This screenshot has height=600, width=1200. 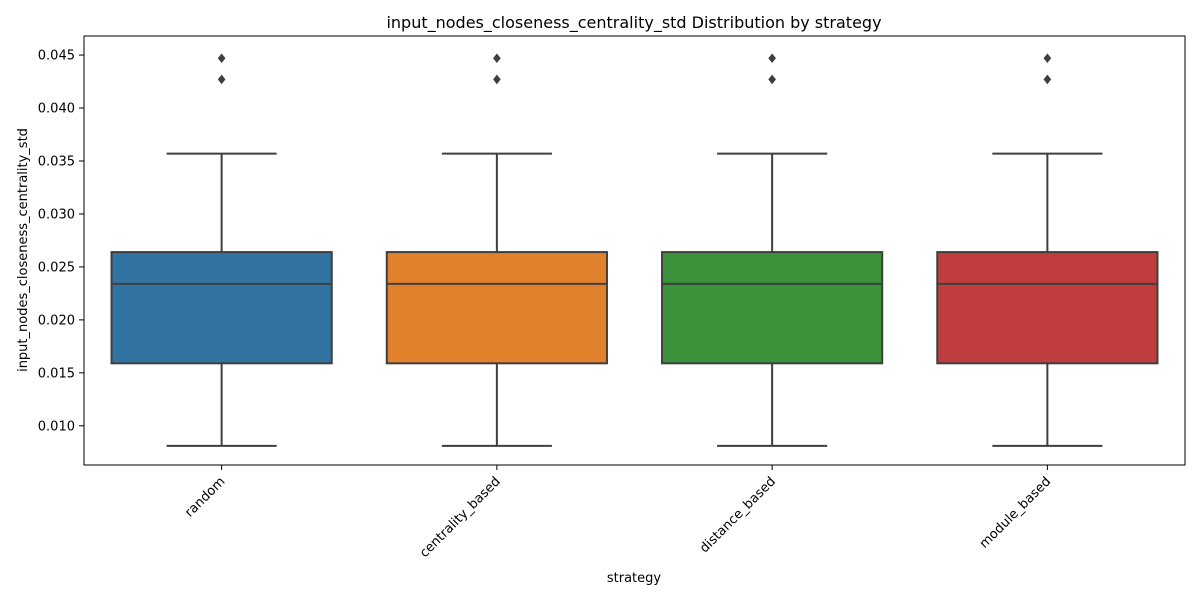 What do you see at coordinates (1047, 250) in the screenshot?
I see `box-module_based` at bounding box center [1047, 250].